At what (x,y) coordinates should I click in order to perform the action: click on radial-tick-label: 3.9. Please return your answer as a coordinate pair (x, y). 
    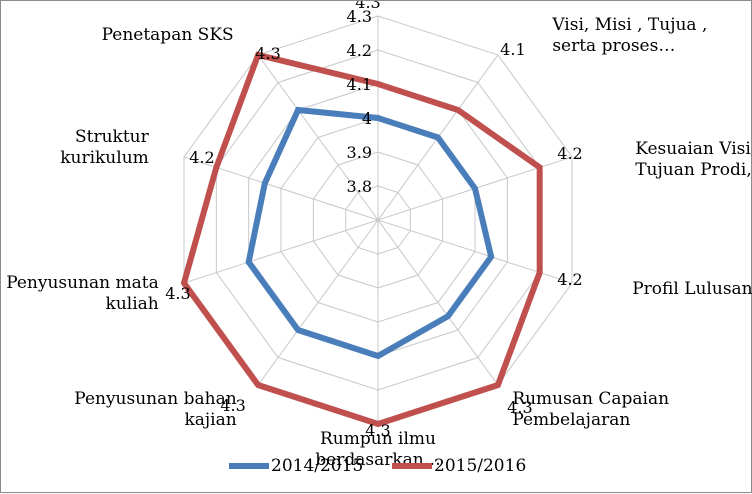
    Looking at the image, I should click on (359, 152).